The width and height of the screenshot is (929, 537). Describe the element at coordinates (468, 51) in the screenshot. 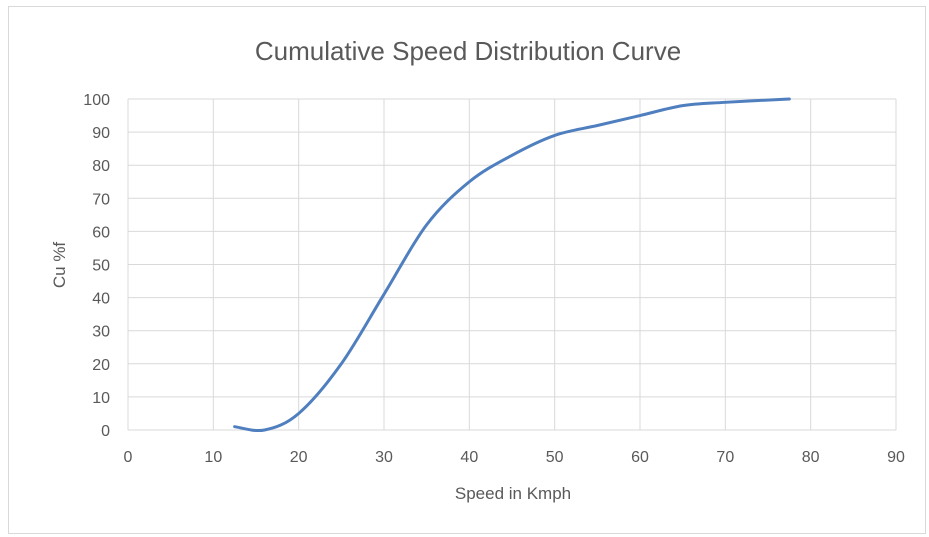

I see `chart-title: Cumulative Speed Distribution Curve` at that location.